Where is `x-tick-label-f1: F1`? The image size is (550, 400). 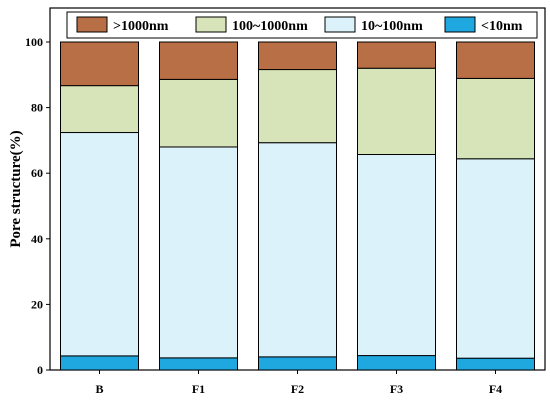 x-tick-label-f1: F1 is located at coordinates (198, 389).